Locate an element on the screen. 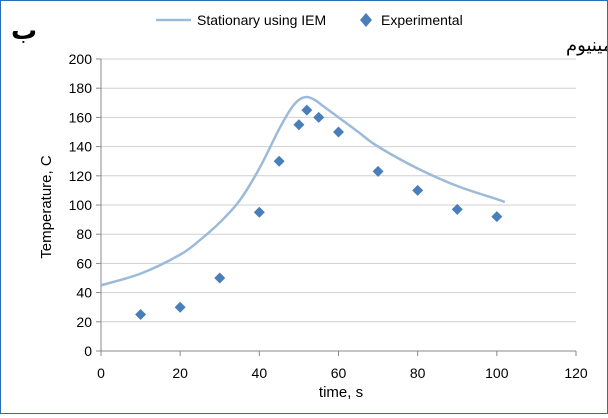 The image size is (608, 418). y-tick-label: 100 is located at coordinates (81, 205).